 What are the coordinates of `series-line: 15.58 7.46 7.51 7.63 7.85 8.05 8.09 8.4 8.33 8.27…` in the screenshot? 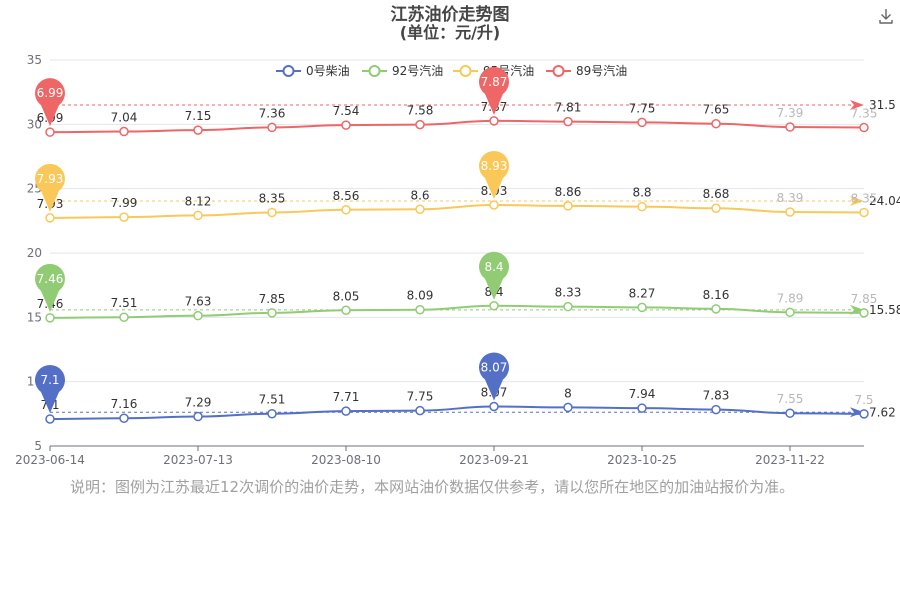 It's located at (467, 287).